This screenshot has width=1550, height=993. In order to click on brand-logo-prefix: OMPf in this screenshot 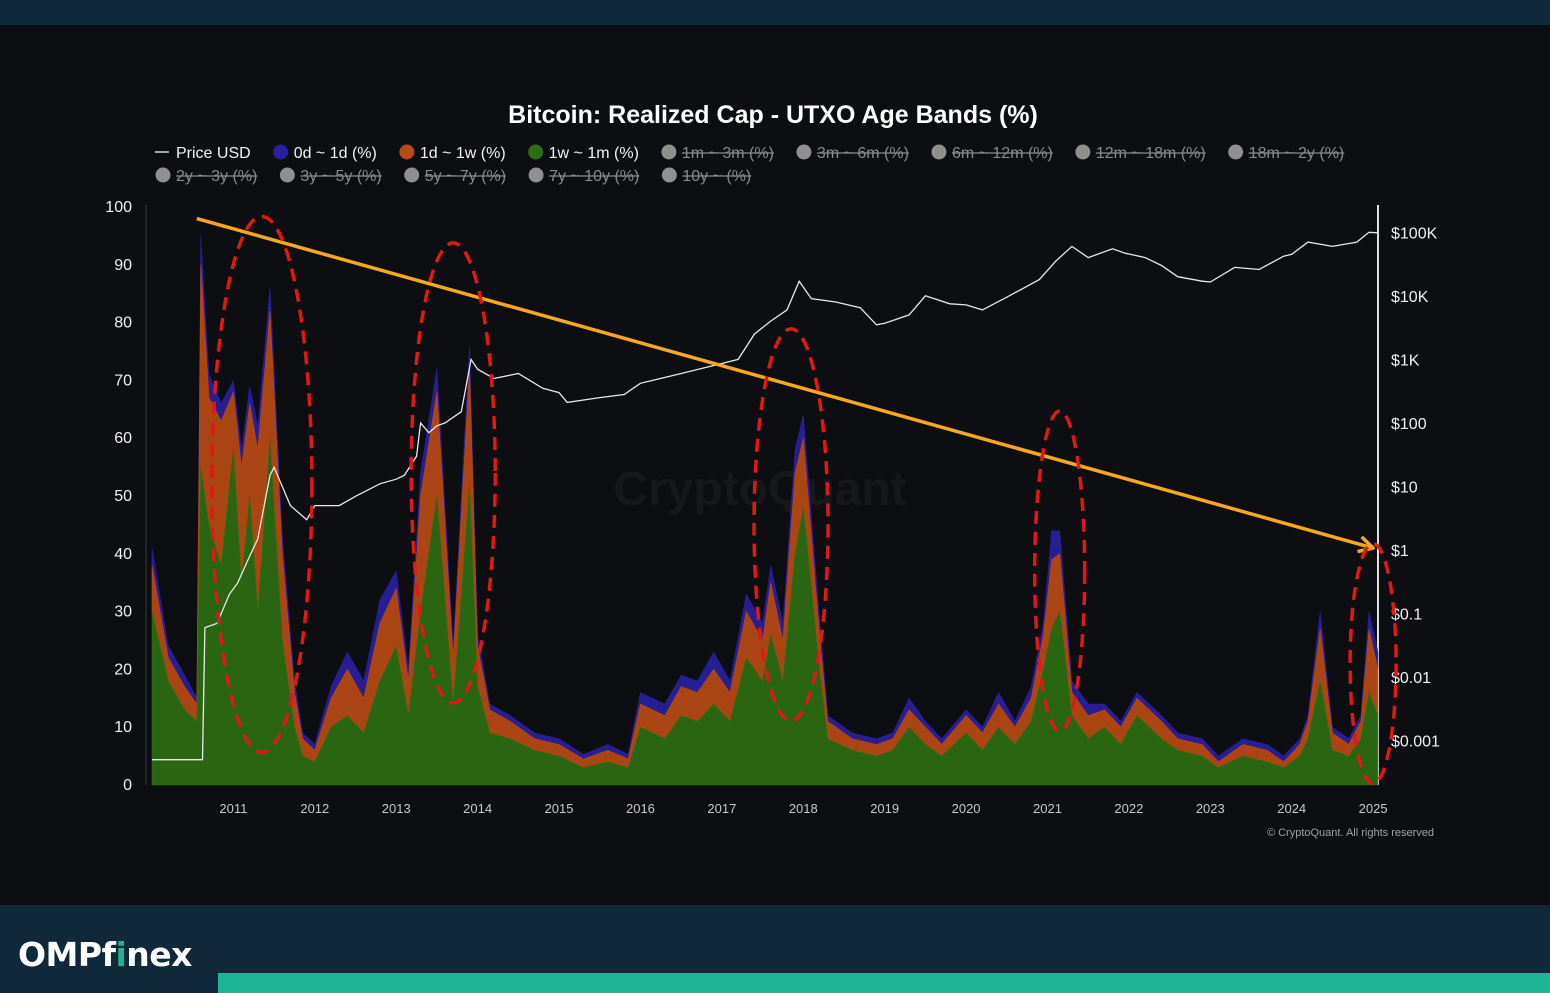, I will do `click(67, 954)`.